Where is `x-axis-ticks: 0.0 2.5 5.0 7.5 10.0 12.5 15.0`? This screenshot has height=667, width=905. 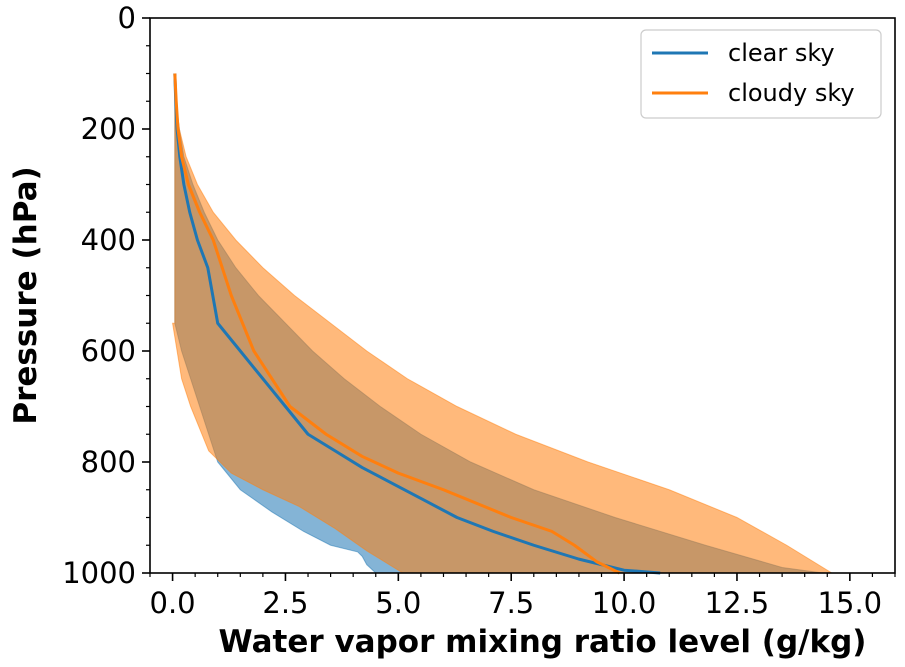 x-axis-ticks: 0.0 2.5 5.0 7.5 10.0 12.5 15.0 is located at coordinates (522, 596).